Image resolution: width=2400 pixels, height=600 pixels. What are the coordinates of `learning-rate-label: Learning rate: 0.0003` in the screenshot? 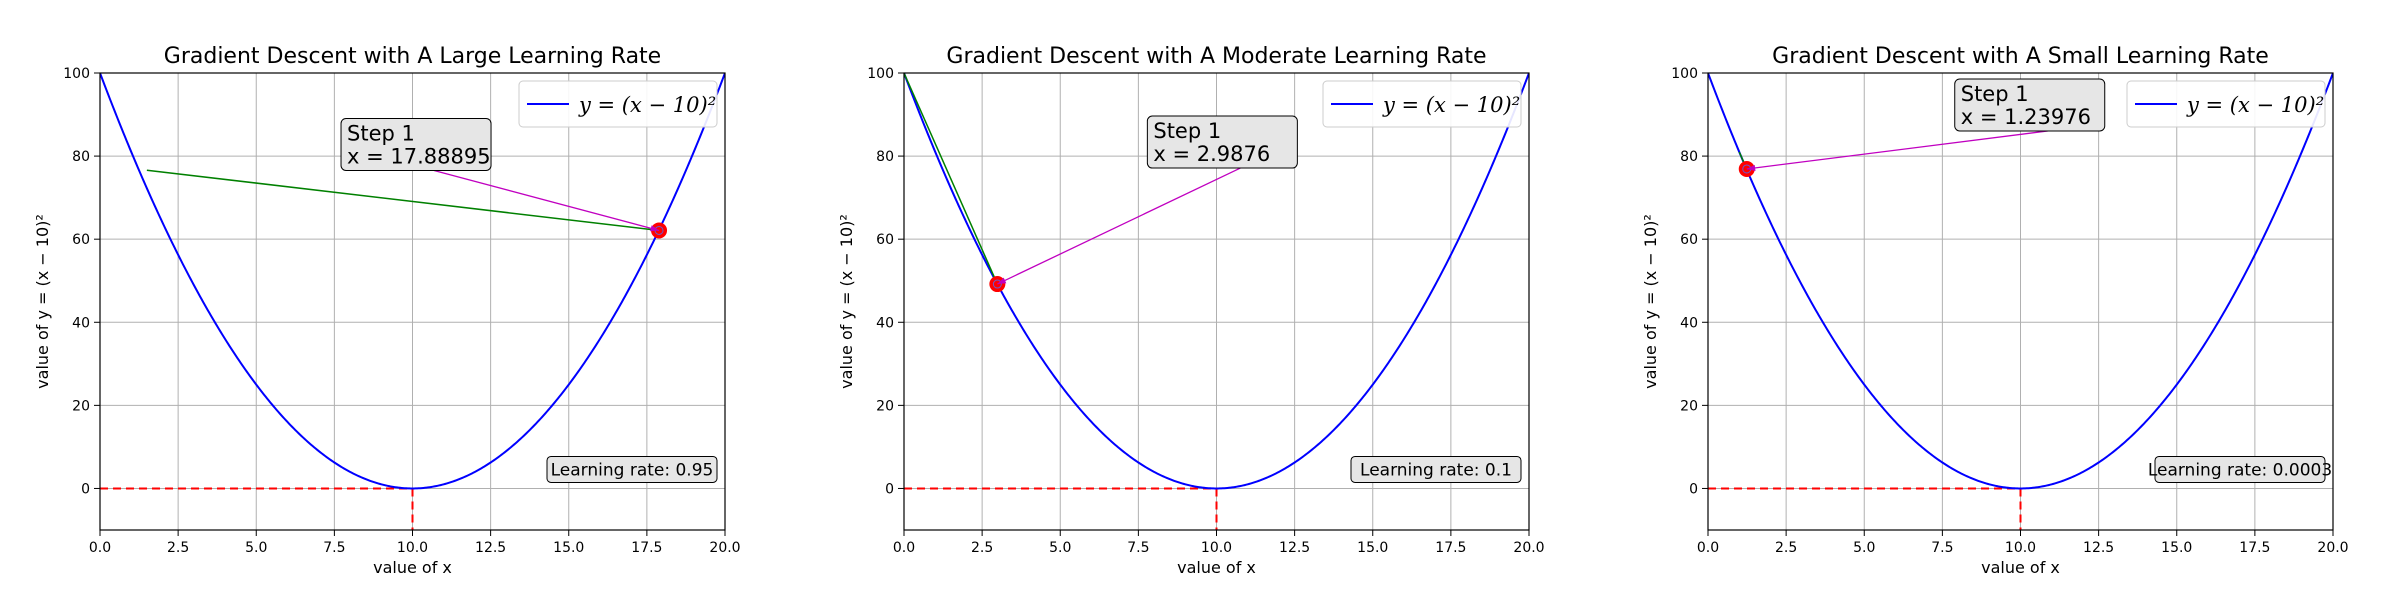 It's located at (2240, 470).